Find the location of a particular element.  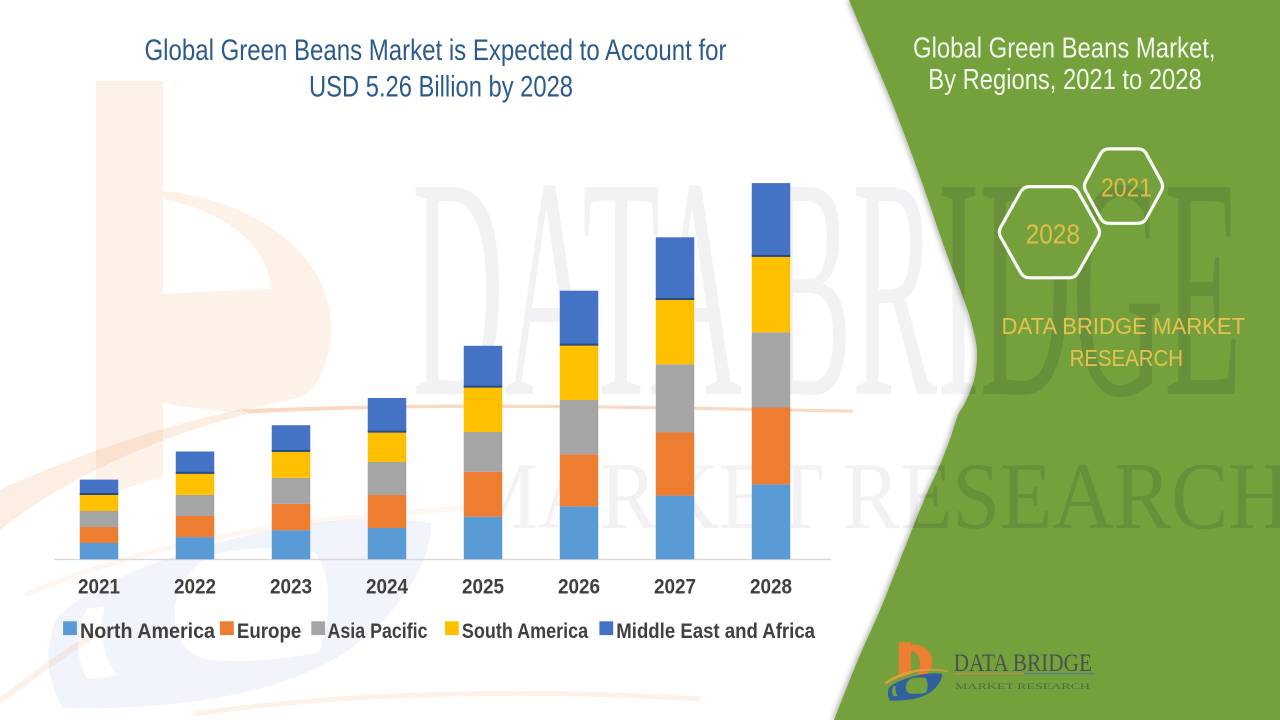

svg-text: 2022 is located at coordinates (195, 586).